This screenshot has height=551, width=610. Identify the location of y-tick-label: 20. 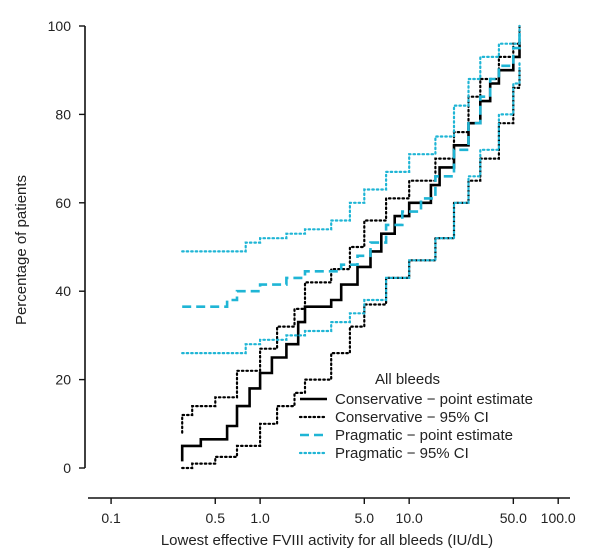
(63, 380).